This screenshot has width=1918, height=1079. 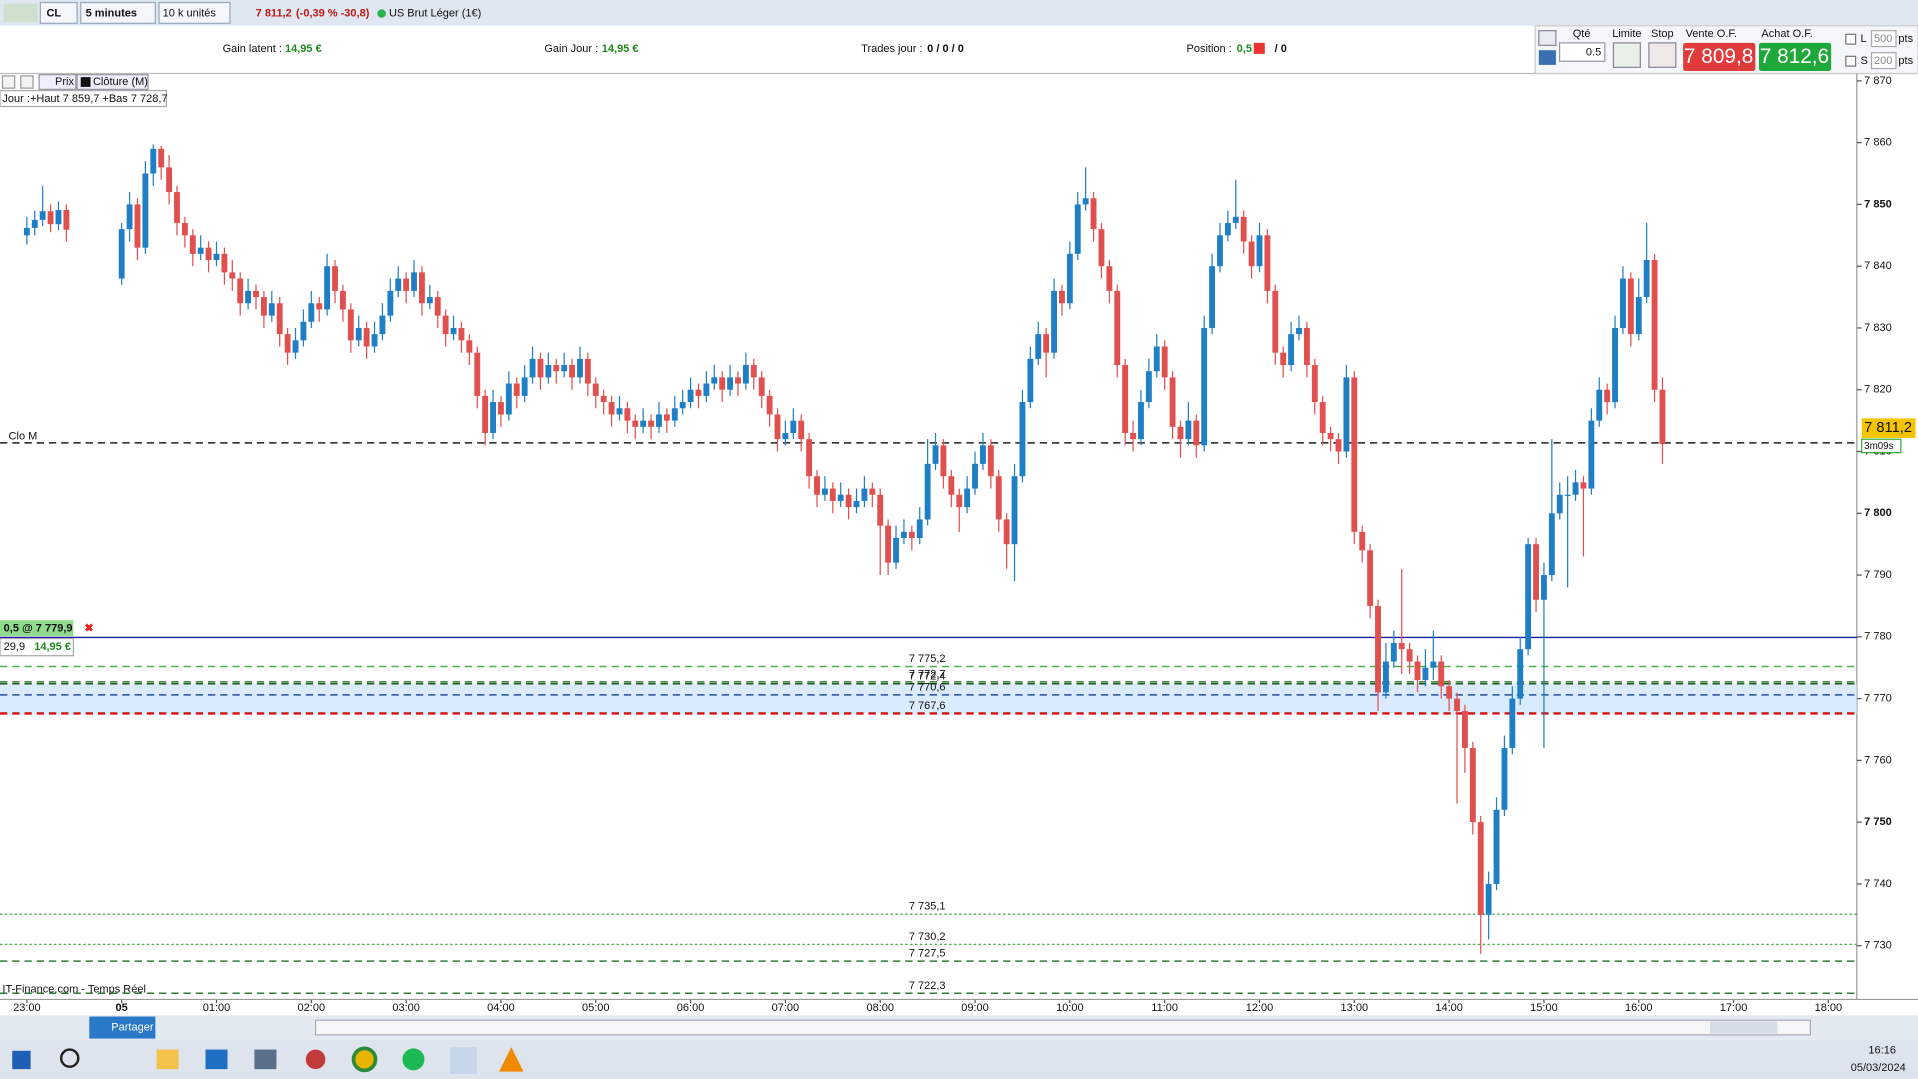 I want to click on buy-price: 7 812,6, so click(x=1794, y=56).